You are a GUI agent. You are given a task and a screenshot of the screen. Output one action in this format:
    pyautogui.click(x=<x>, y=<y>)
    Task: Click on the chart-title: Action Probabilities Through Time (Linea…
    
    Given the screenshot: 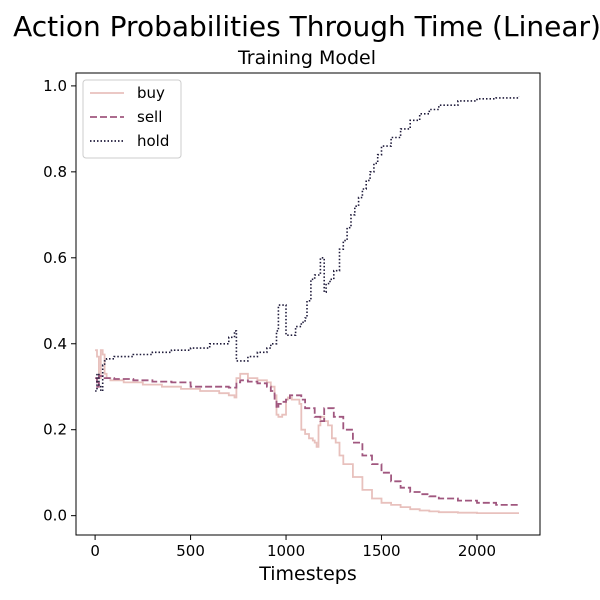 What is the action you would take?
    pyautogui.click(x=306, y=26)
    